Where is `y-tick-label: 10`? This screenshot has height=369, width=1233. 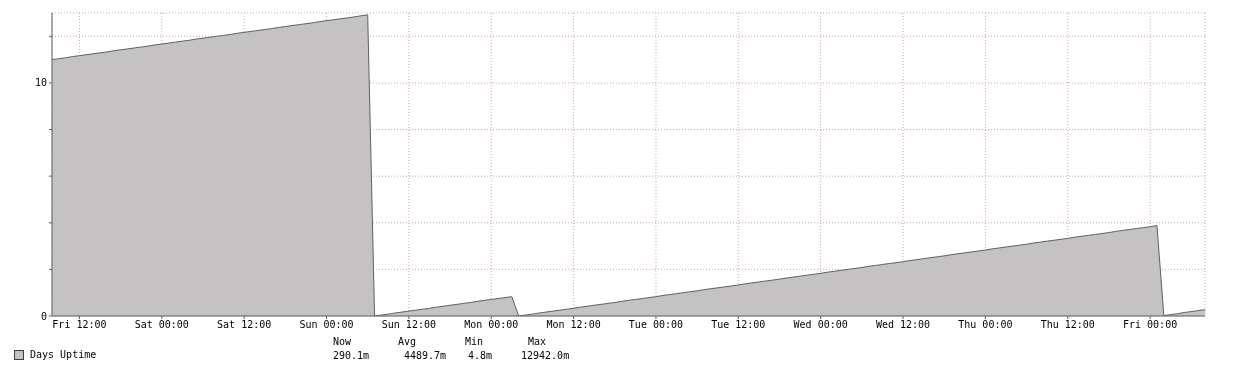
y-tick-label: 10 is located at coordinates (40, 83).